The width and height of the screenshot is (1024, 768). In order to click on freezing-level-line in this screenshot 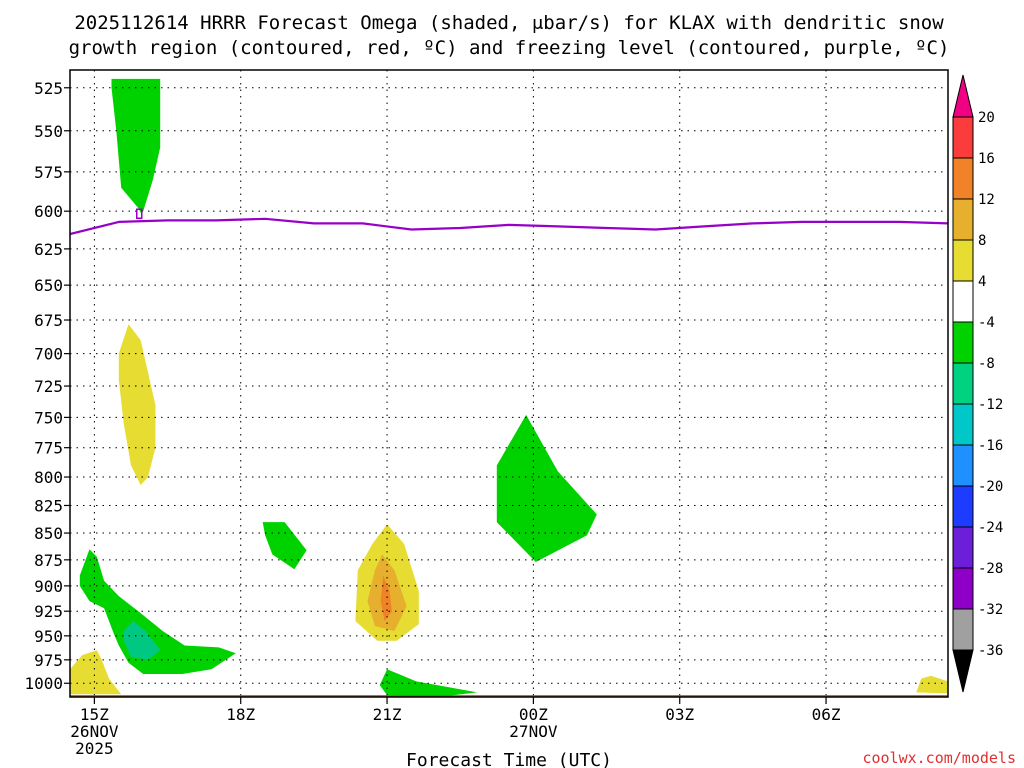, I will do `click(509, 226)`.